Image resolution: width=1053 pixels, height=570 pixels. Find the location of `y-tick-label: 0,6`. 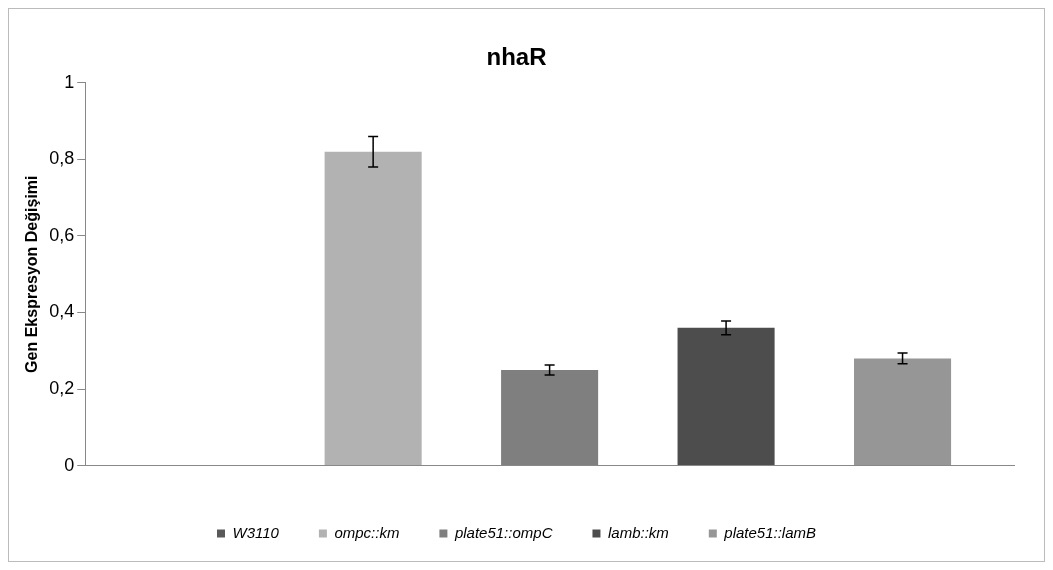

y-tick-label: 0,6 is located at coordinates (62, 234).